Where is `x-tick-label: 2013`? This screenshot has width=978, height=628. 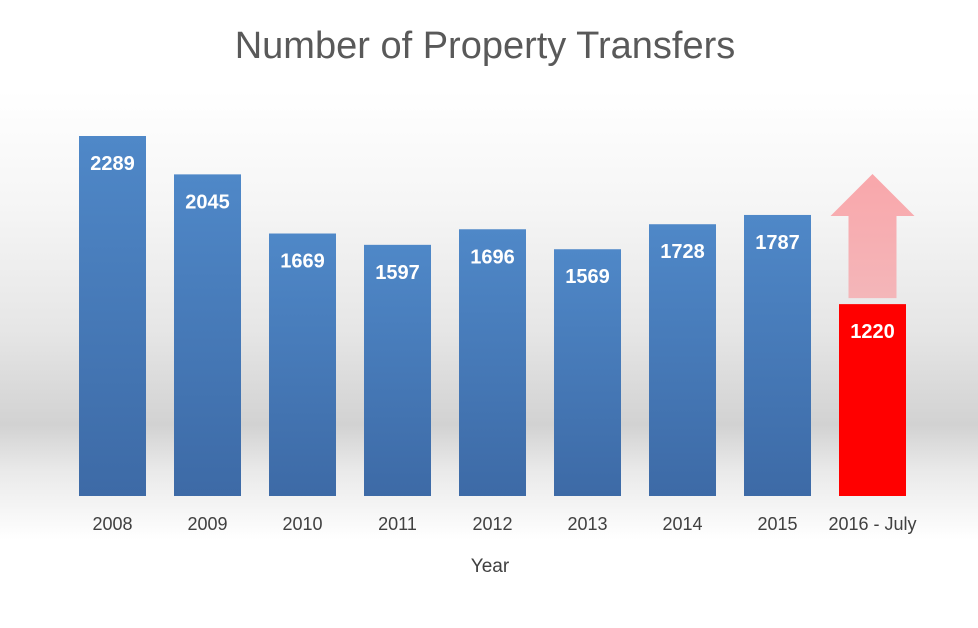
x-tick-label: 2013 is located at coordinates (587, 524).